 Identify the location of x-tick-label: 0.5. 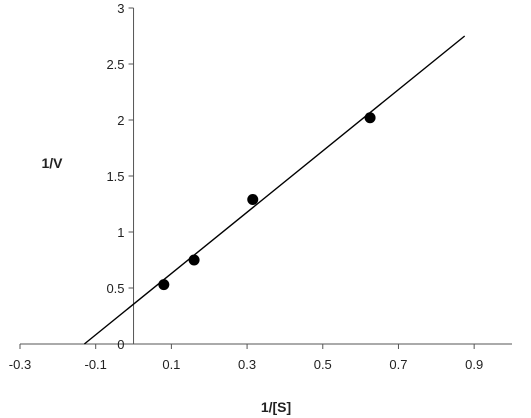
(323, 364).